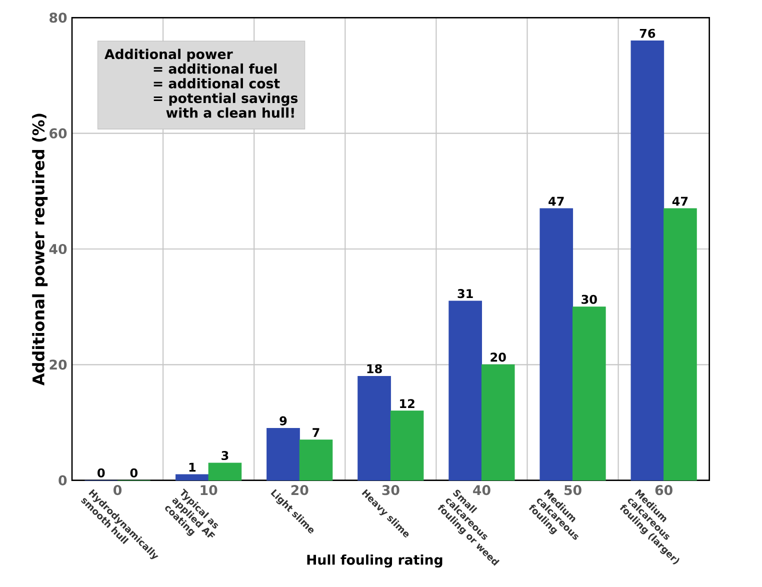  Describe the element at coordinates (215, 68) in the screenshot. I see `annotation: = additional fuel` at that location.